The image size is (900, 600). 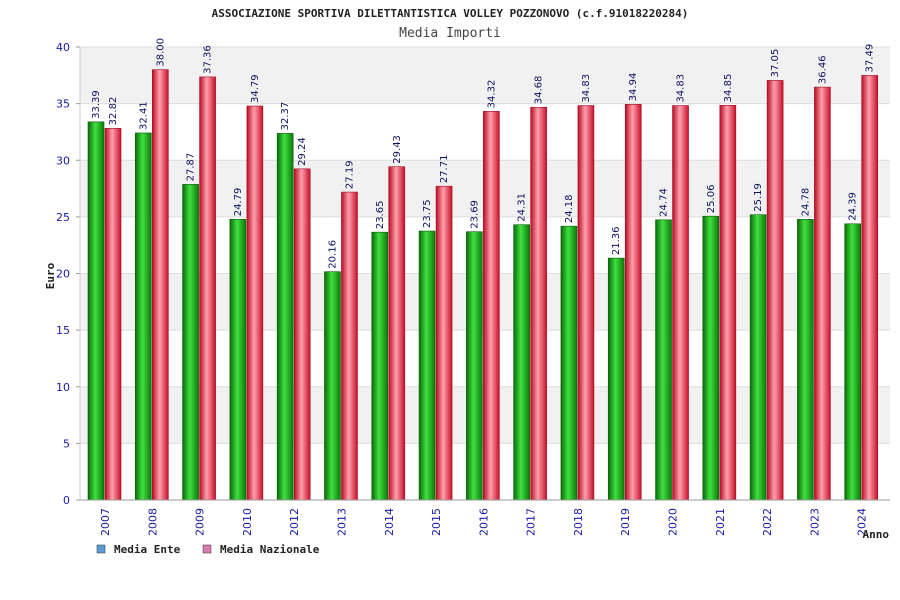 I want to click on x-tick-label: 2010, so click(x=247, y=522).